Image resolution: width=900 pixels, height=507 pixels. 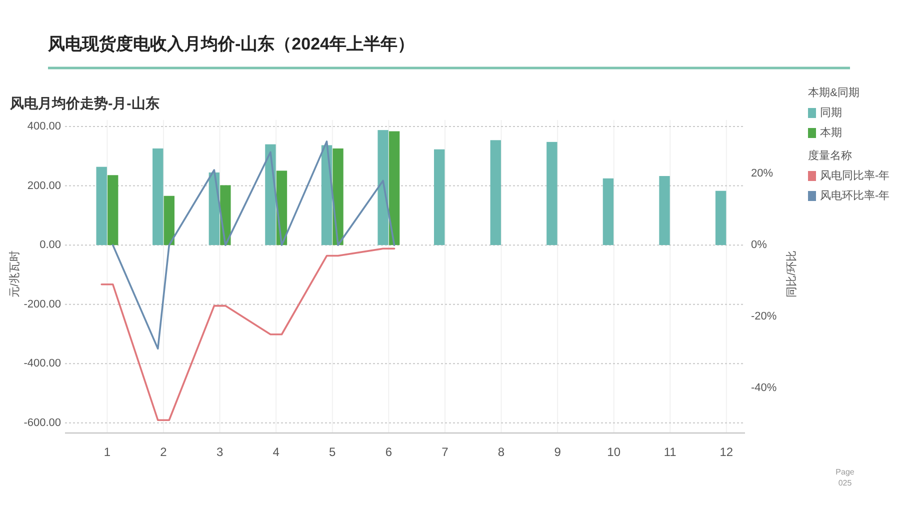 I want to click on y-tick-label: -200.00, so click(x=42, y=304).